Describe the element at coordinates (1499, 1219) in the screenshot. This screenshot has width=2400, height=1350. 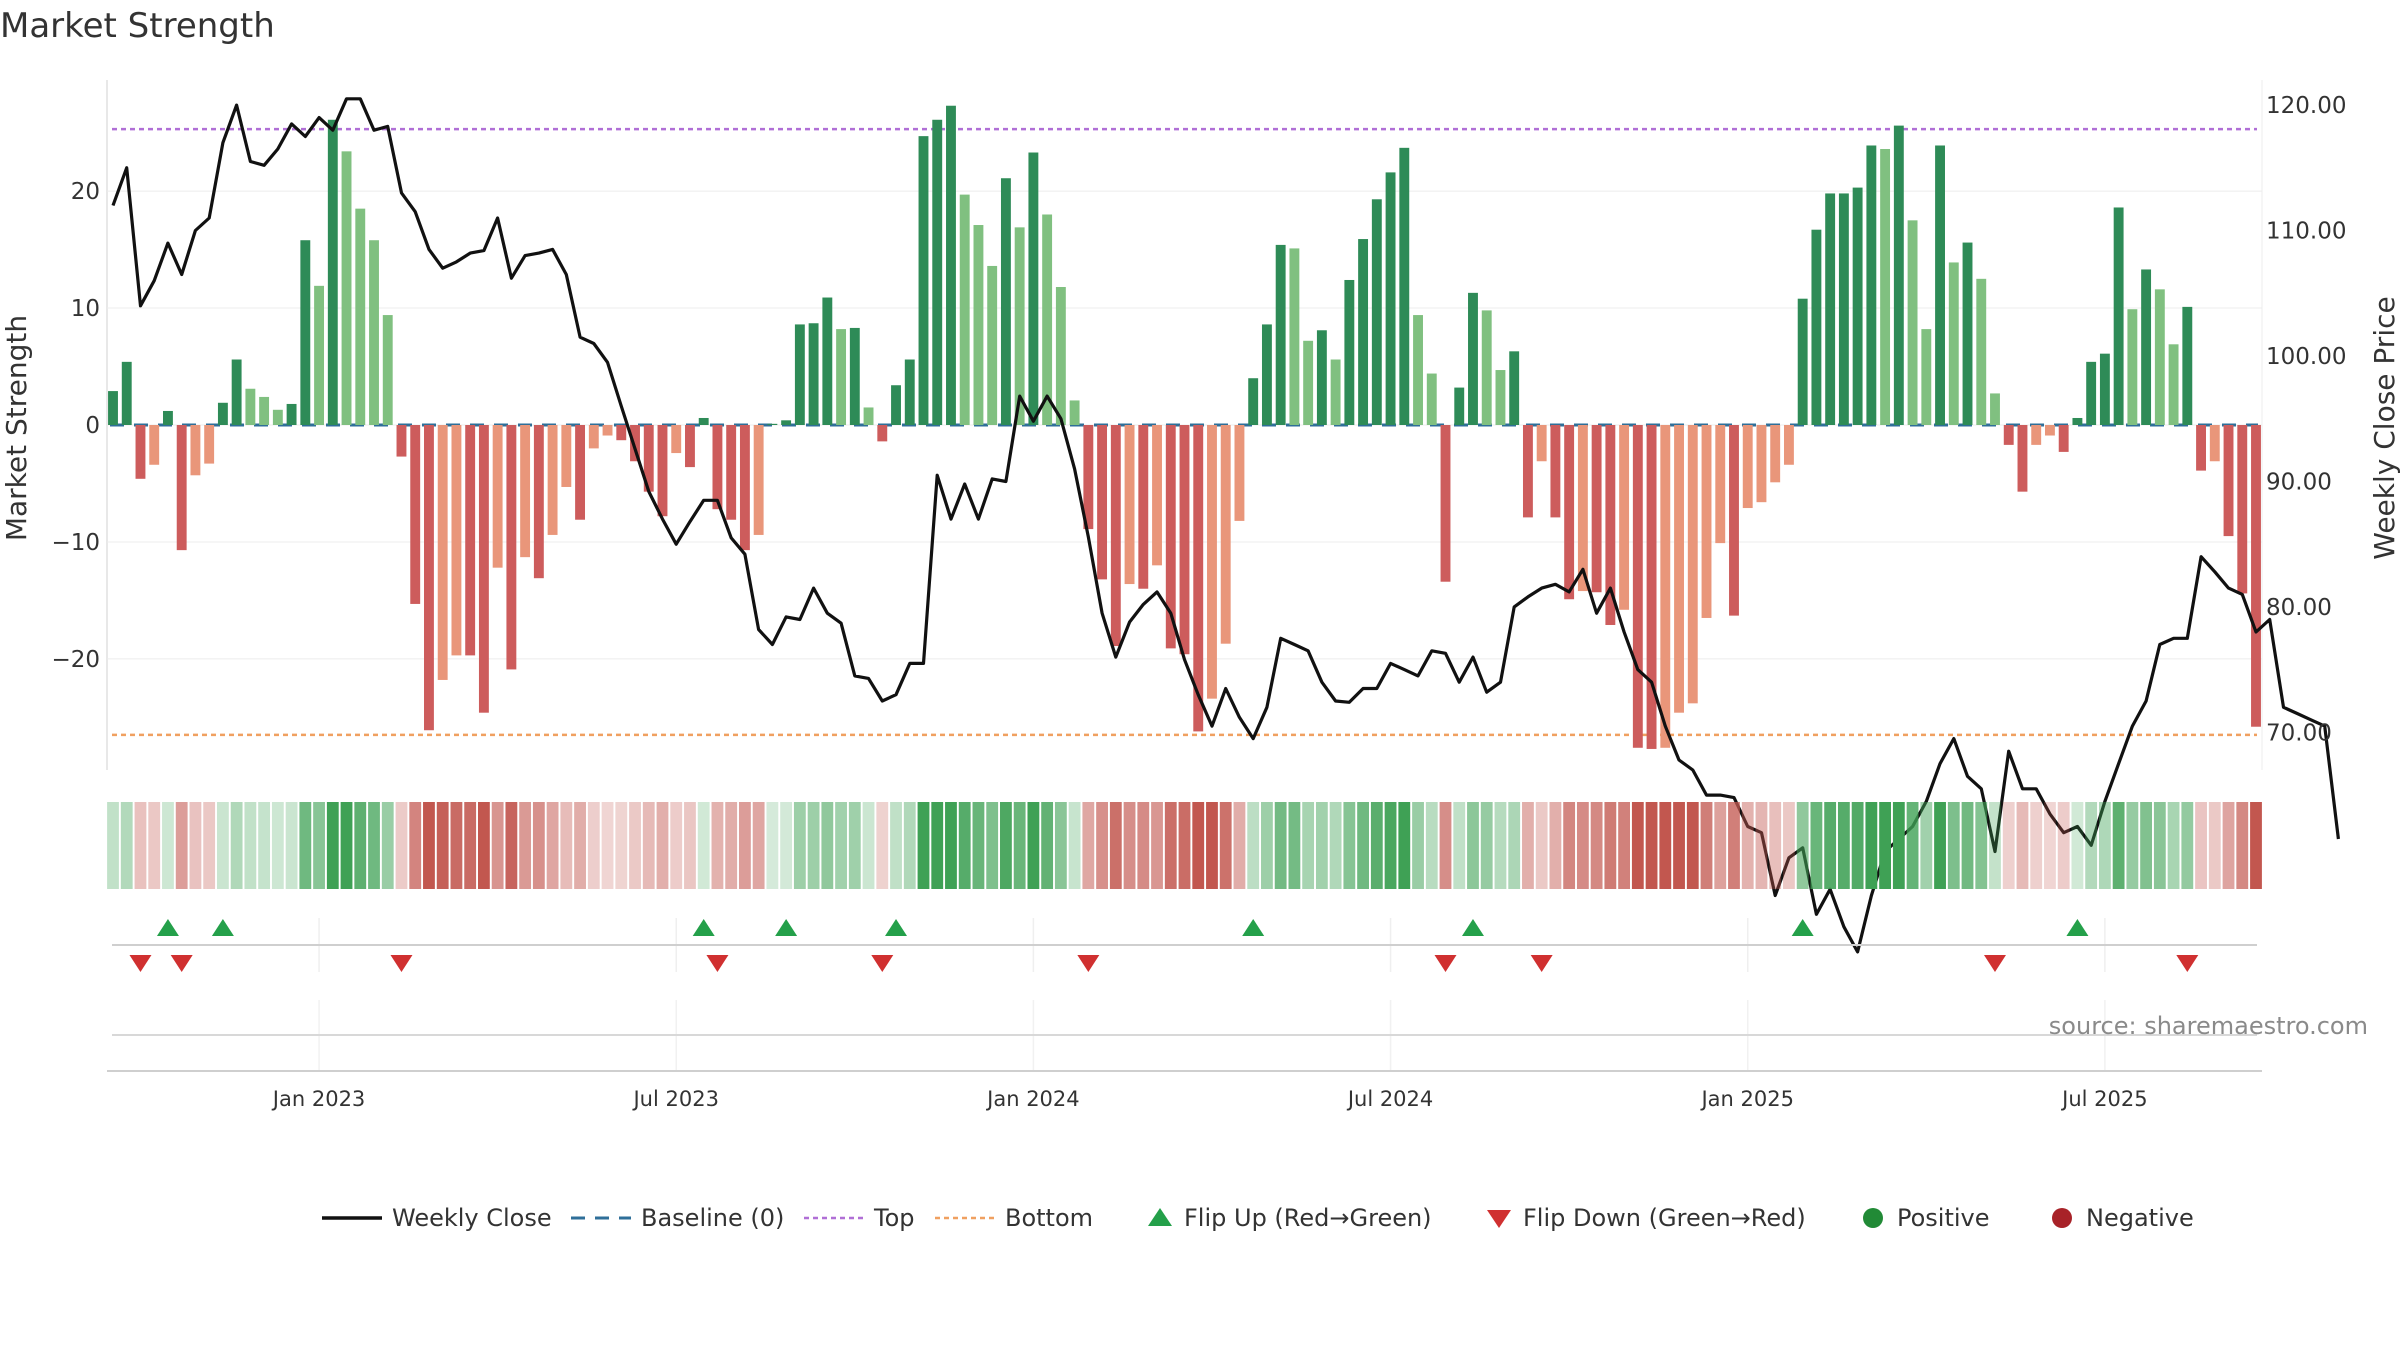
I see `legend-swatch-flip-down` at that location.